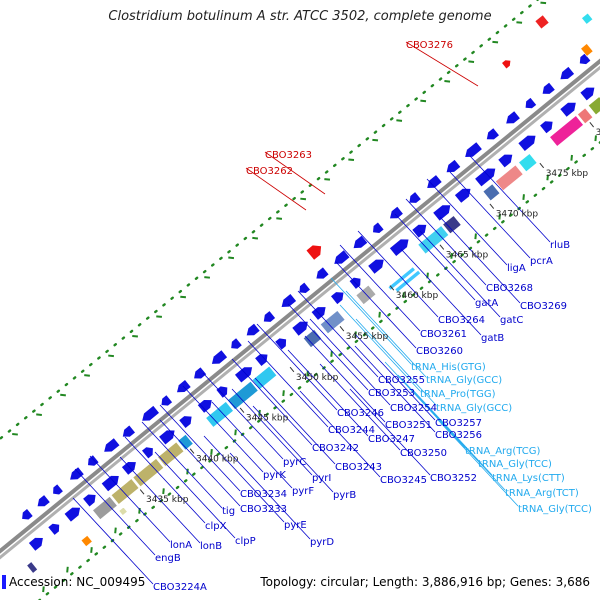 The height and width of the screenshot is (600, 600). I want to click on leader-line-engB, so click(115, 512).